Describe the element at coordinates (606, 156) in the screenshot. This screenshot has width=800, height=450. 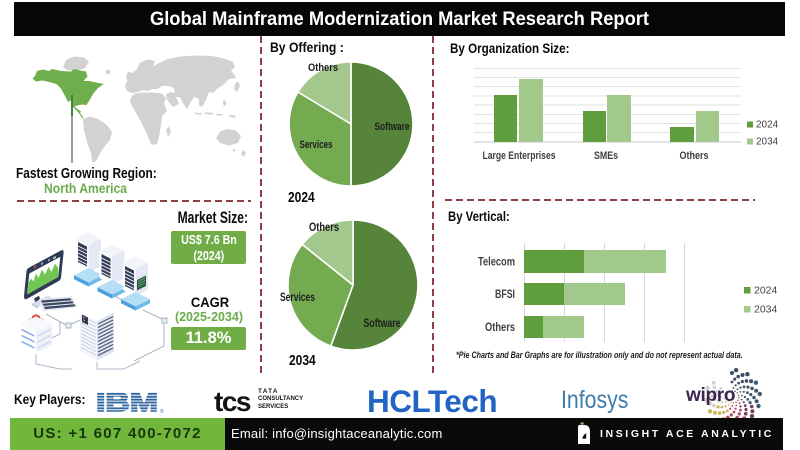
I see `svg-text: SMEs` at that location.